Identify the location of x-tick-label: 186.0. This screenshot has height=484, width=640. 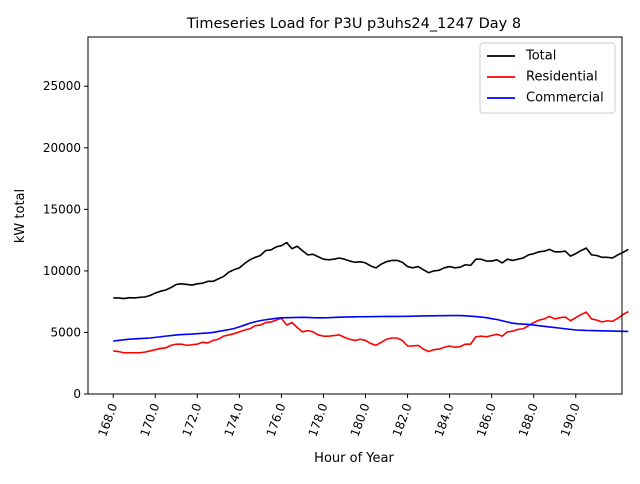
(486, 419).